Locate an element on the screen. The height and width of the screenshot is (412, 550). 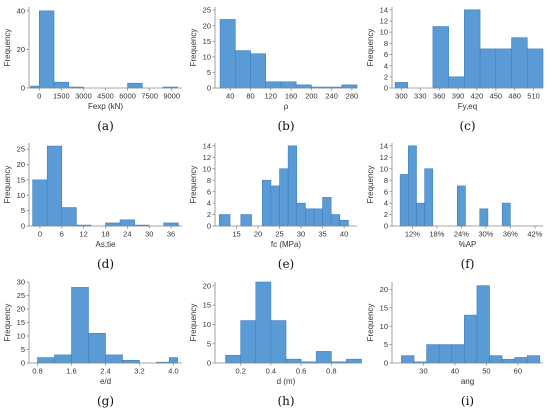
x-tick-label: 2.4 is located at coordinates (105, 371).